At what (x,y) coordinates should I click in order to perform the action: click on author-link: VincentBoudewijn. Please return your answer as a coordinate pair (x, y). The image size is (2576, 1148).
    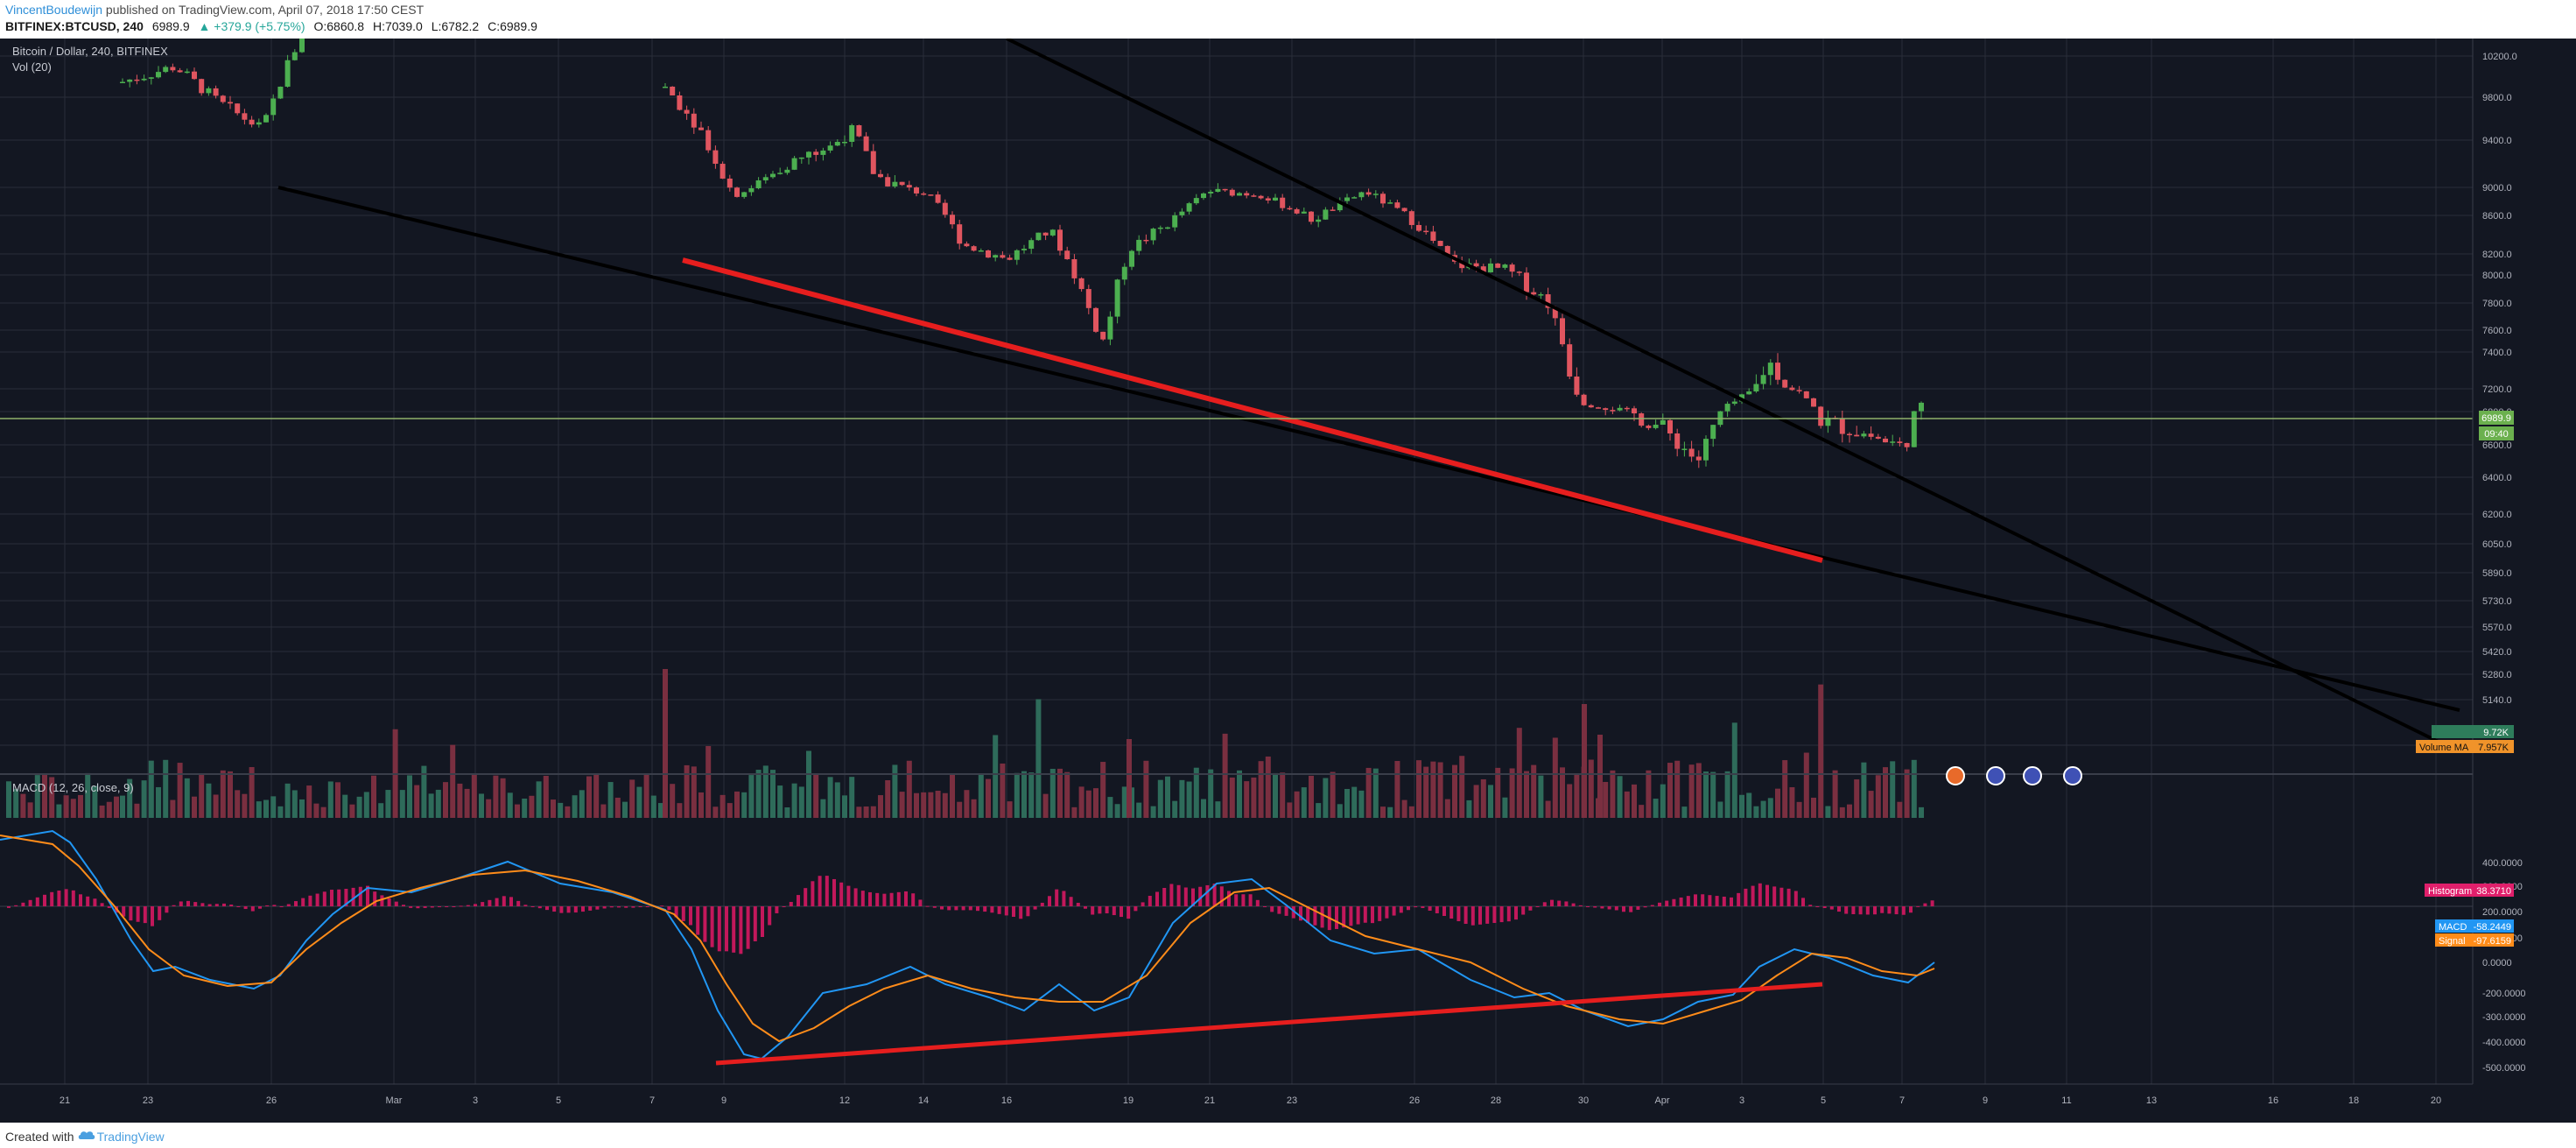
    Looking at the image, I should click on (54, 10).